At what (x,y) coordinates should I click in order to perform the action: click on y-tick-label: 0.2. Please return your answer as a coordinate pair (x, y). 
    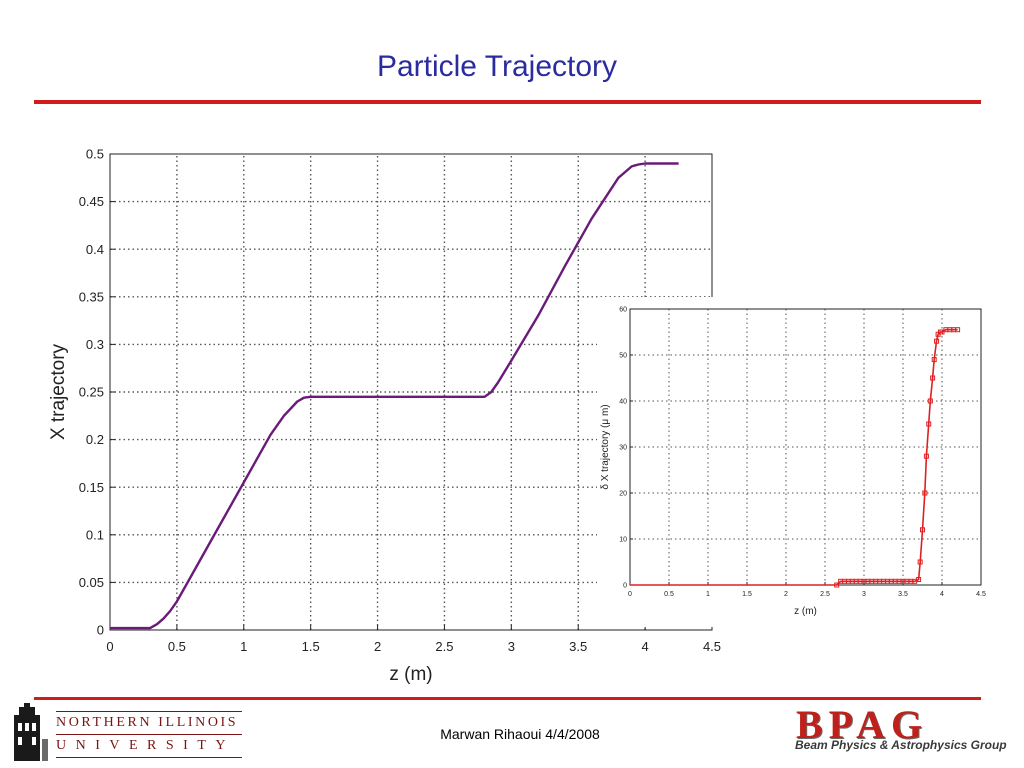
    Looking at the image, I should click on (95, 439).